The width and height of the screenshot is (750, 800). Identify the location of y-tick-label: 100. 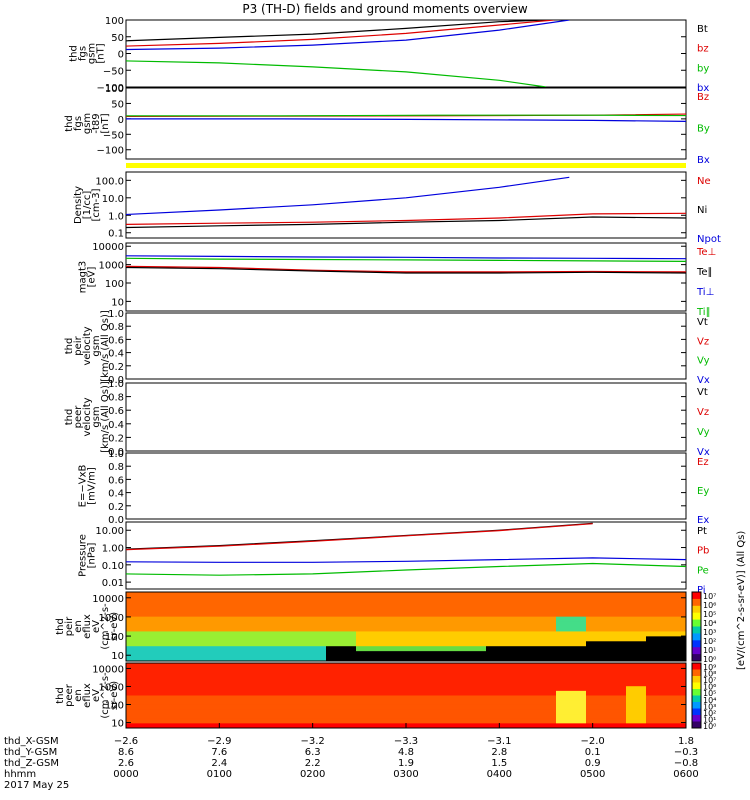
(114, 284).